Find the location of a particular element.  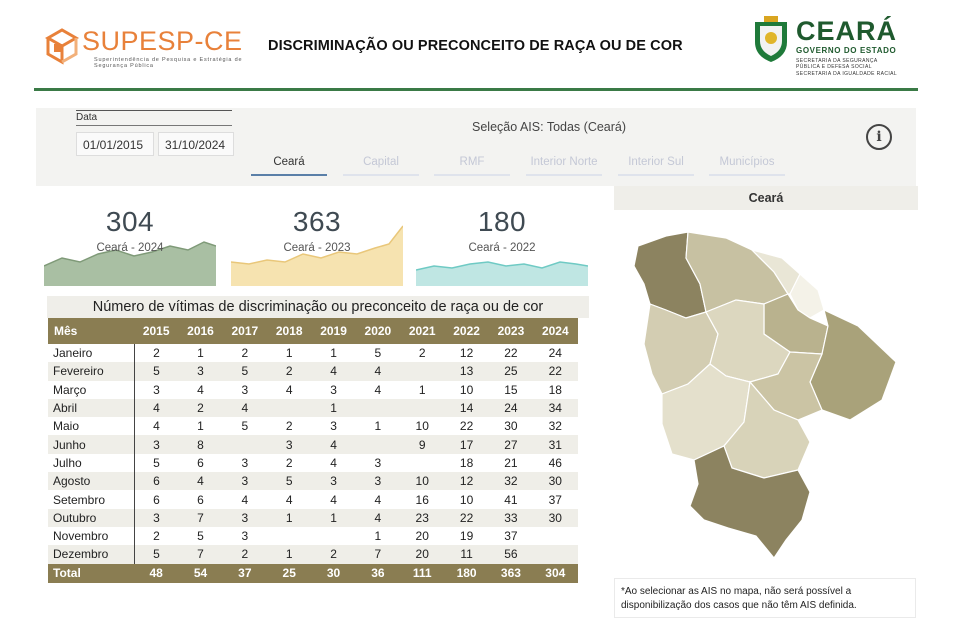

column-header-year: 2017 is located at coordinates (245, 331).